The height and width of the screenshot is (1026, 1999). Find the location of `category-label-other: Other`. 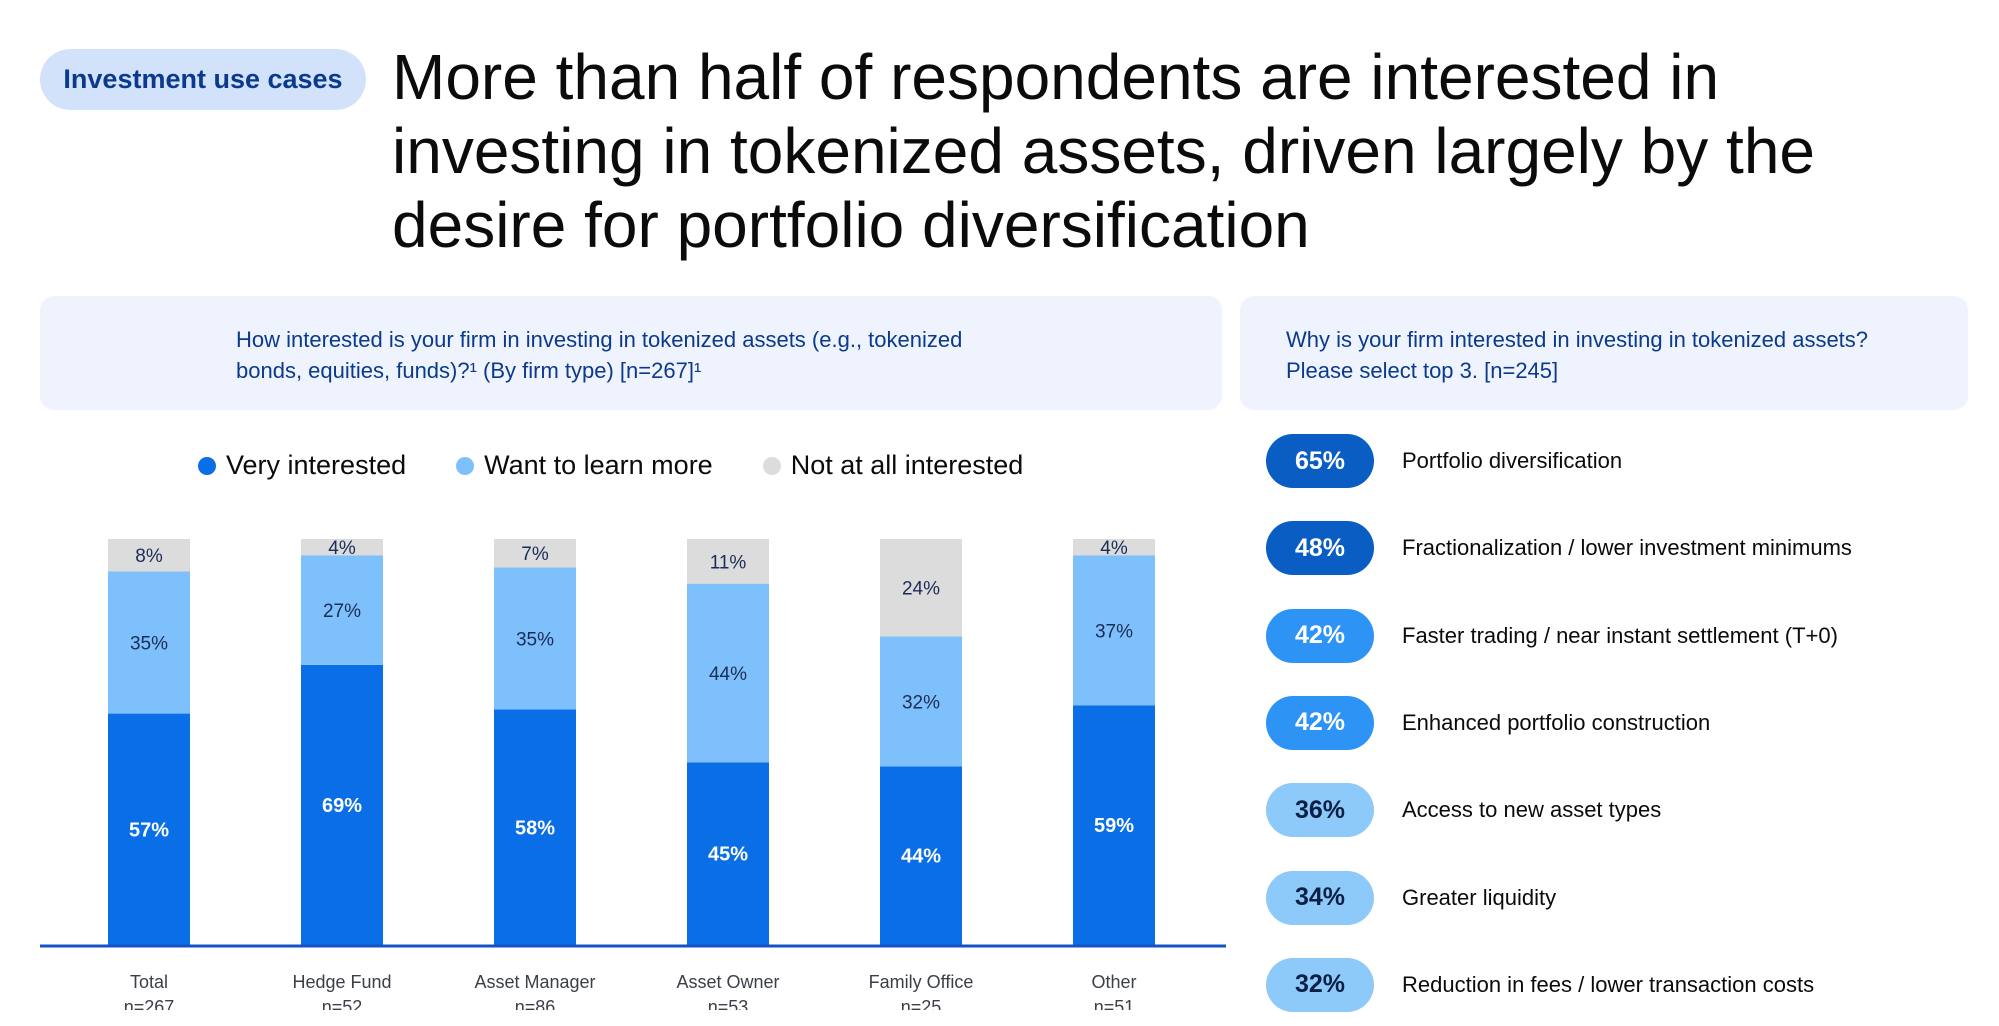

category-label-other: Other is located at coordinates (1113, 982).